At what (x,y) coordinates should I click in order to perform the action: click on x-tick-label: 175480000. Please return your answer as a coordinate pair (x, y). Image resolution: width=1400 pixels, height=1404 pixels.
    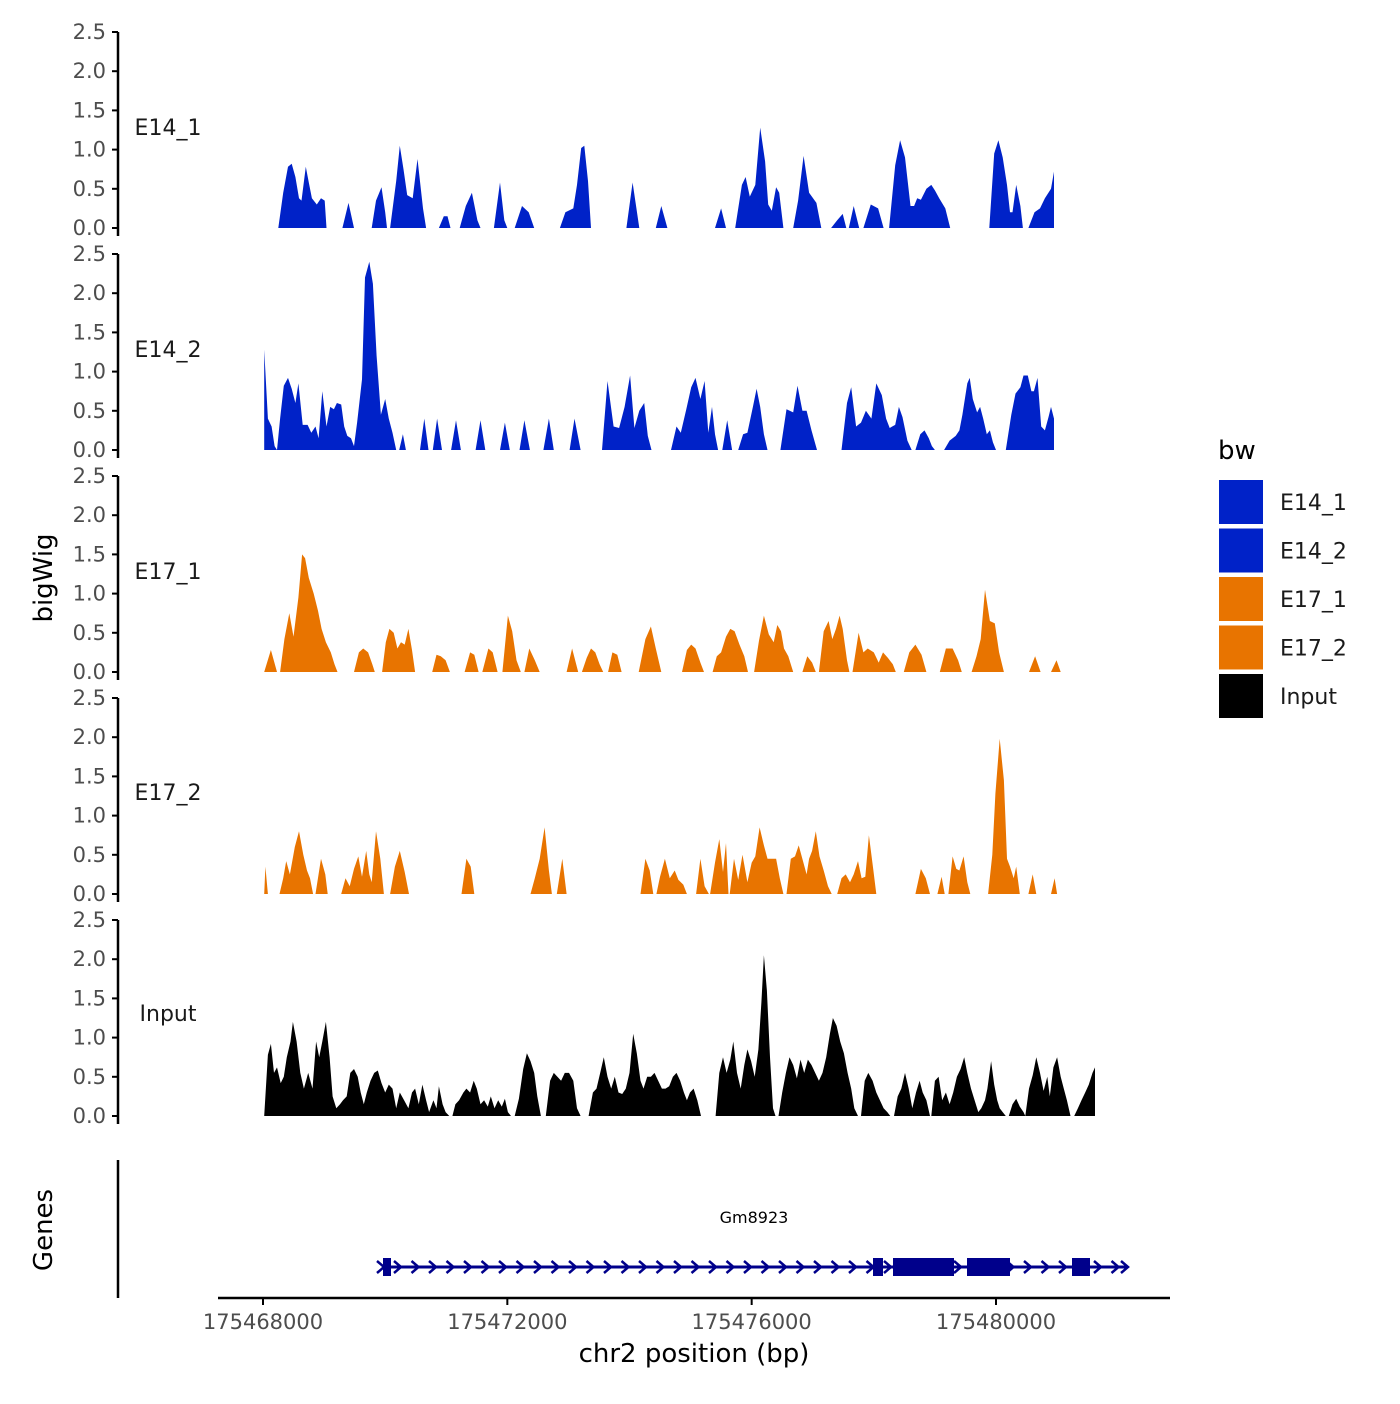
    Looking at the image, I should click on (996, 1322).